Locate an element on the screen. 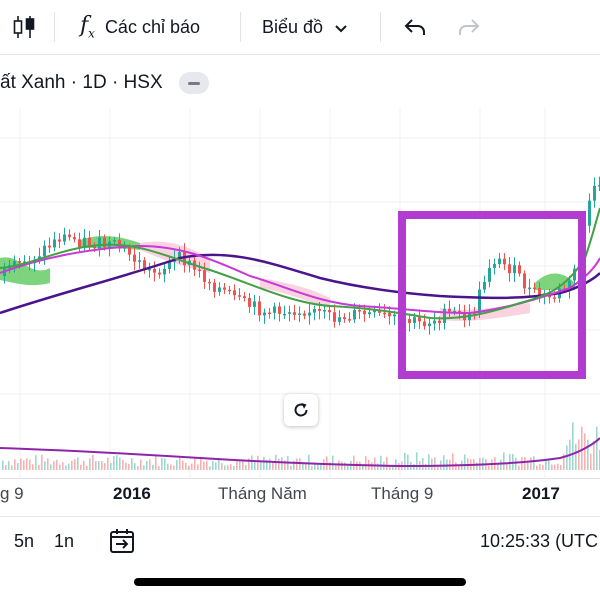  refresh-icon is located at coordinates (301, 410).